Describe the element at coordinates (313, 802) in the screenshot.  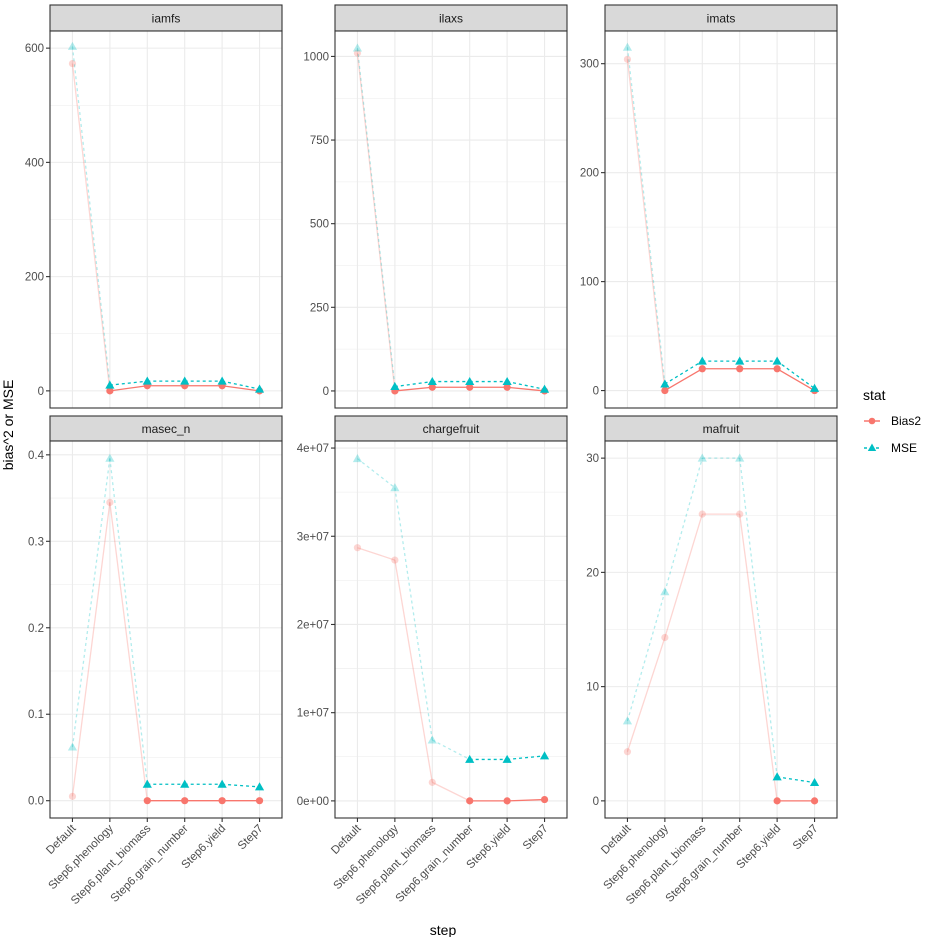
I see `y-tick-label: 0e+00` at that location.